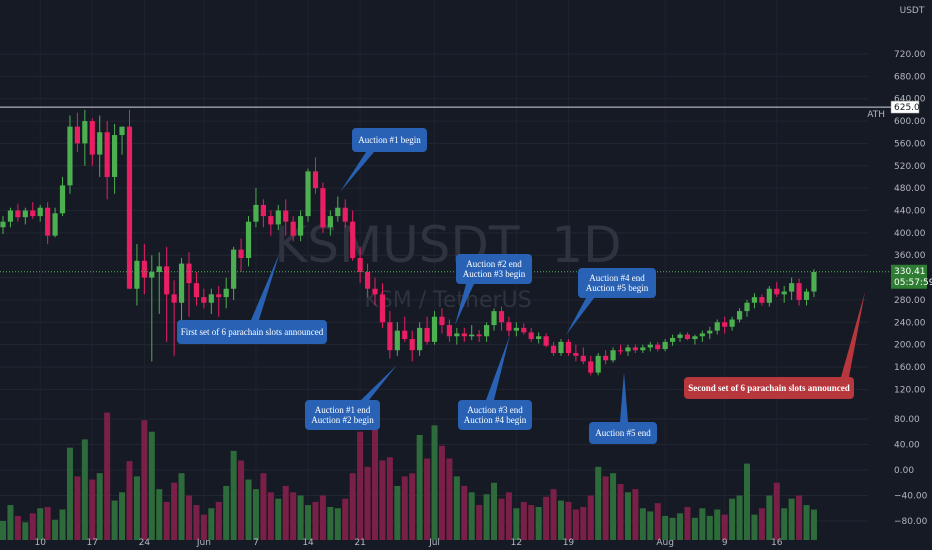 Image resolution: width=932 pixels, height=550 pixels. I want to click on annotation-text: Auction #5 begin, so click(617, 288).